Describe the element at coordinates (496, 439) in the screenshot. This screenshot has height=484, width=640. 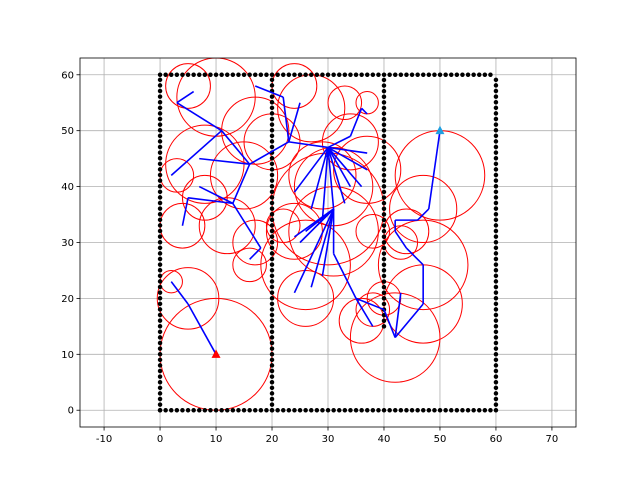
I see `x-tick-label: 60` at that location.